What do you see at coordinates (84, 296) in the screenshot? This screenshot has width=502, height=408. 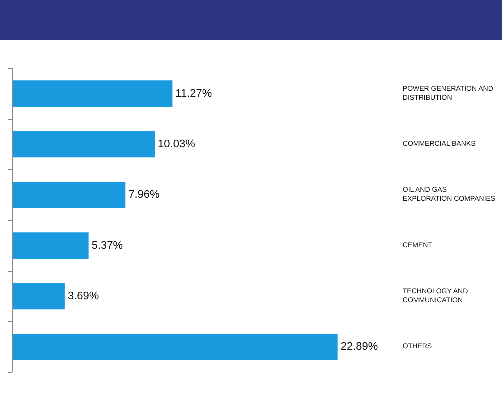 I see `data-label: 3.69%` at bounding box center [84, 296].